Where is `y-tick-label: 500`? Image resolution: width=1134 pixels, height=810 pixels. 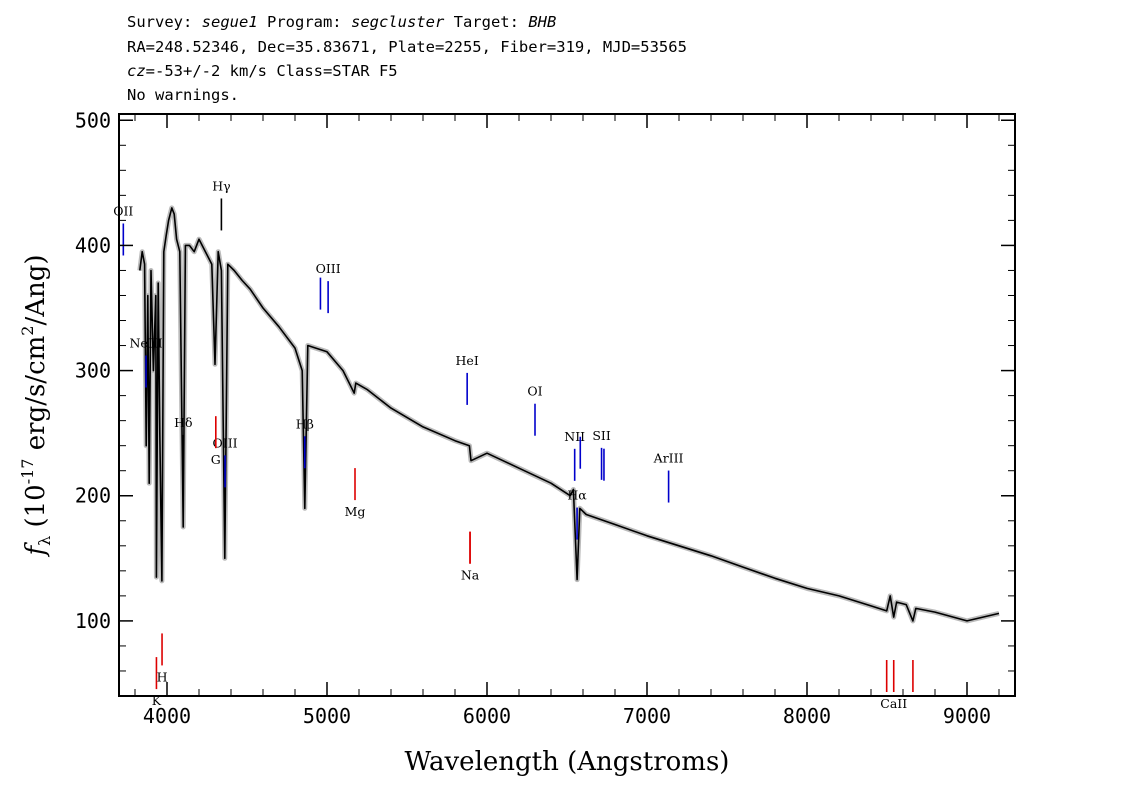
y-tick-label: 500 is located at coordinates (93, 120).